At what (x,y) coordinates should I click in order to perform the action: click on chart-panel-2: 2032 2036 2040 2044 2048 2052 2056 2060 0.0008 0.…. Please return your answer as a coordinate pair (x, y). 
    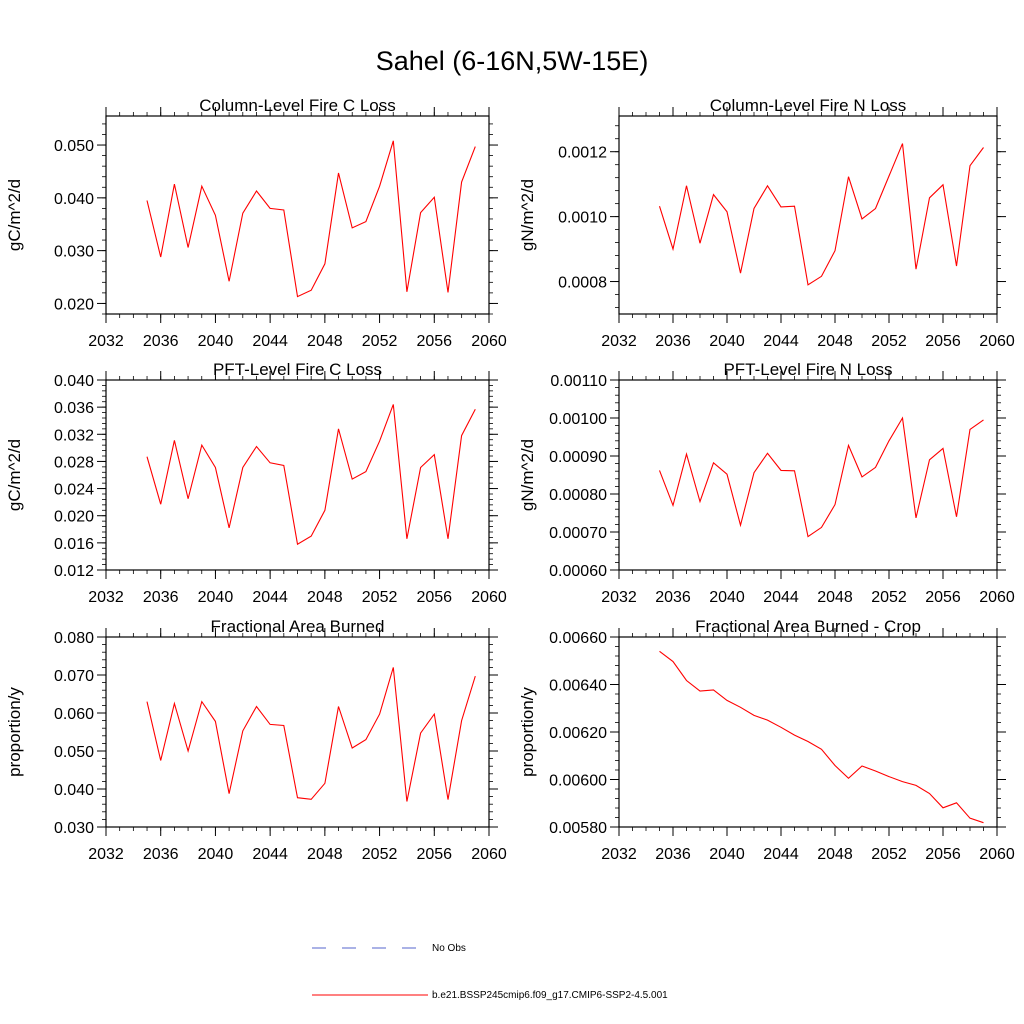
    Looking at the image, I should click on (766, 223).